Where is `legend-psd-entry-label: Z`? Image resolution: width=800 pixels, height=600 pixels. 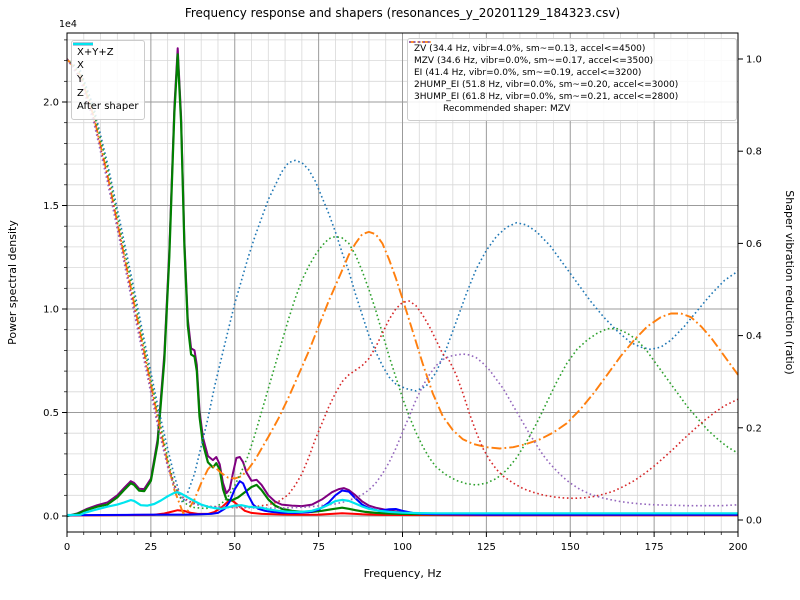 legend-psd-entry-label: Z is located at coordinates (80, 93).